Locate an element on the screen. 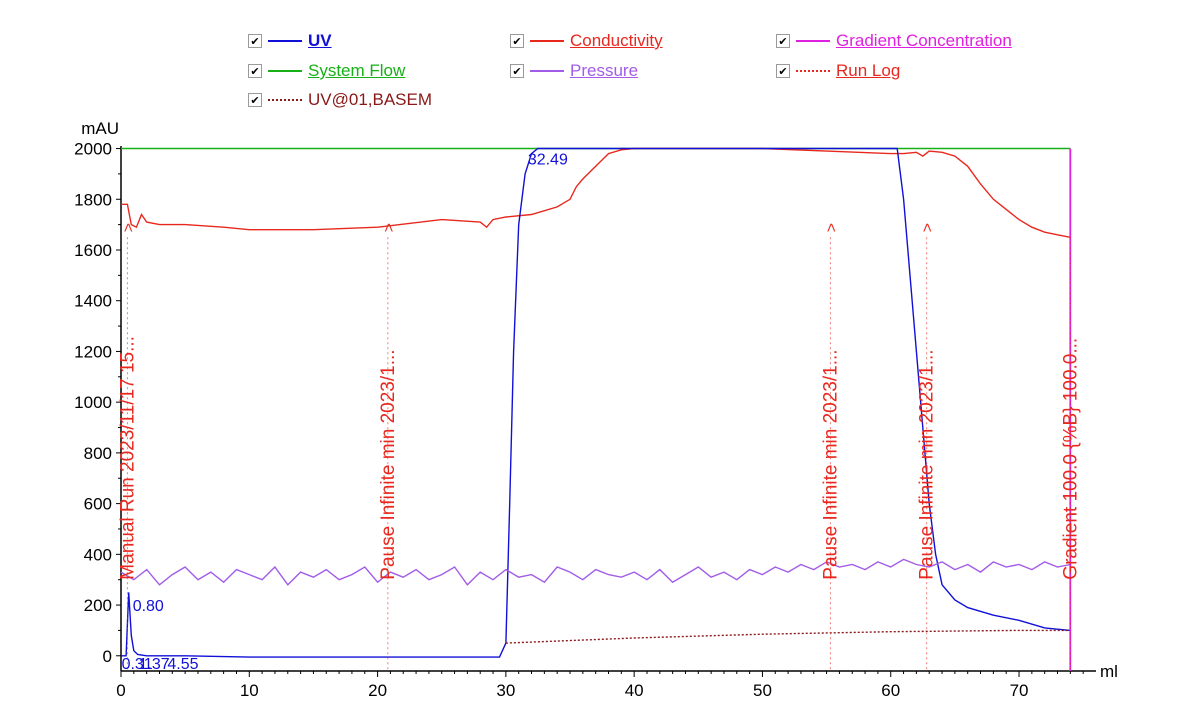  y-tick-label: 2000 is located at coordinates (93, 149).